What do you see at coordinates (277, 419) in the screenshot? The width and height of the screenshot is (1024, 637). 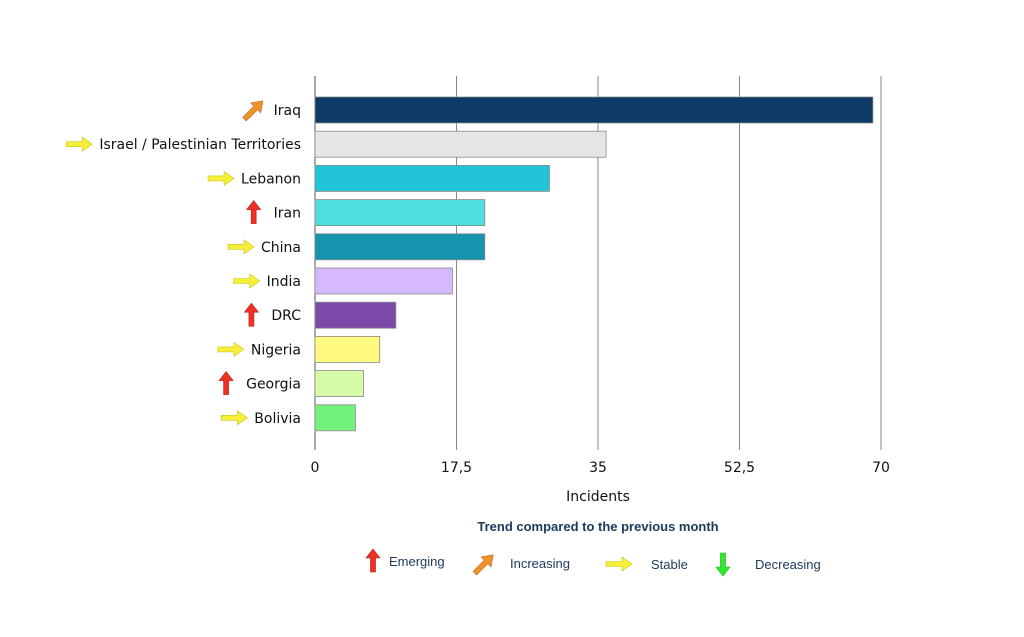 I see `category-label: Bolivia` at bounding box center [277, 419].